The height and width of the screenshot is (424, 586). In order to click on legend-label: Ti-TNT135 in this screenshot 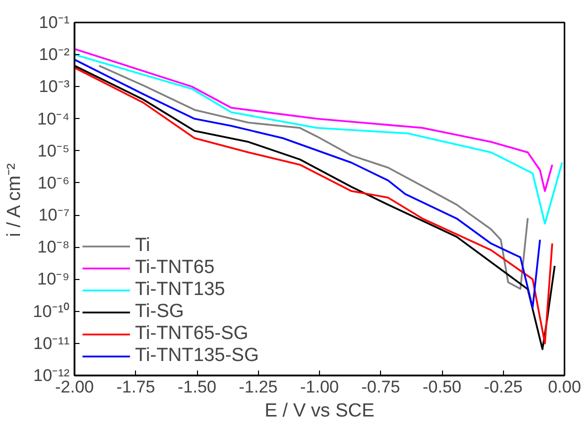, I will do `click(180, 290)`.